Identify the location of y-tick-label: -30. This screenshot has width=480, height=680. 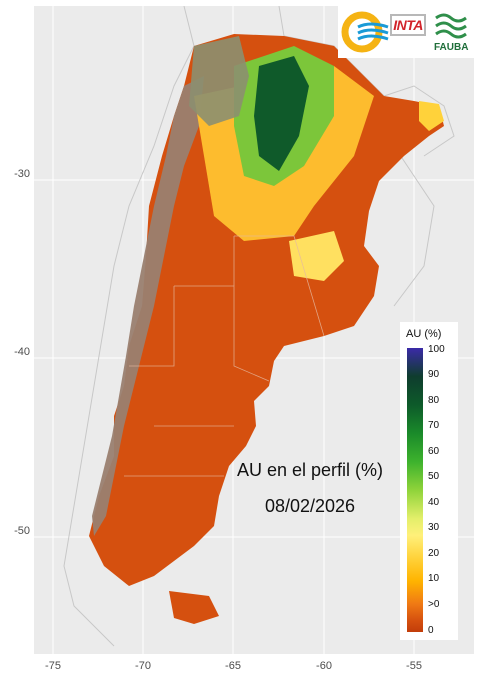
(22, 174).